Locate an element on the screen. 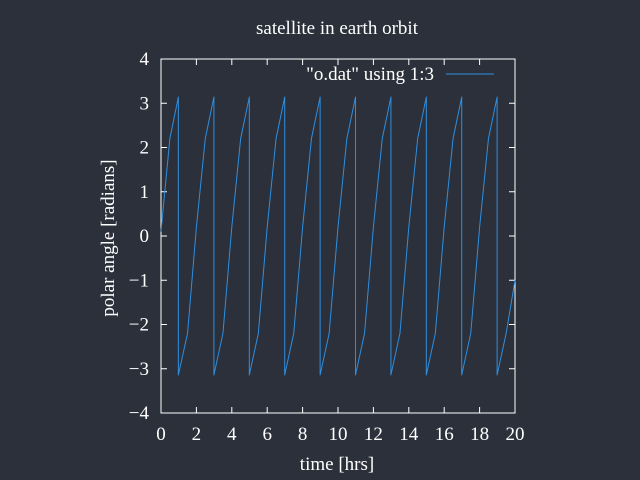 The height and width of the screenshot is (480, 640). x-tick-label: 20 is located at coordinates (515, 434).